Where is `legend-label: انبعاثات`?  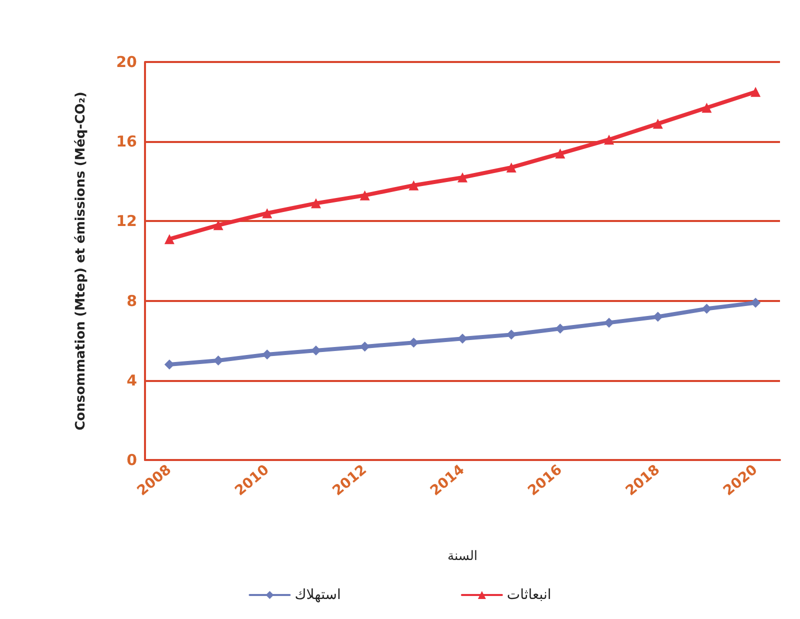
legend-label: انبعاثات is located at coordinates (529, 595).